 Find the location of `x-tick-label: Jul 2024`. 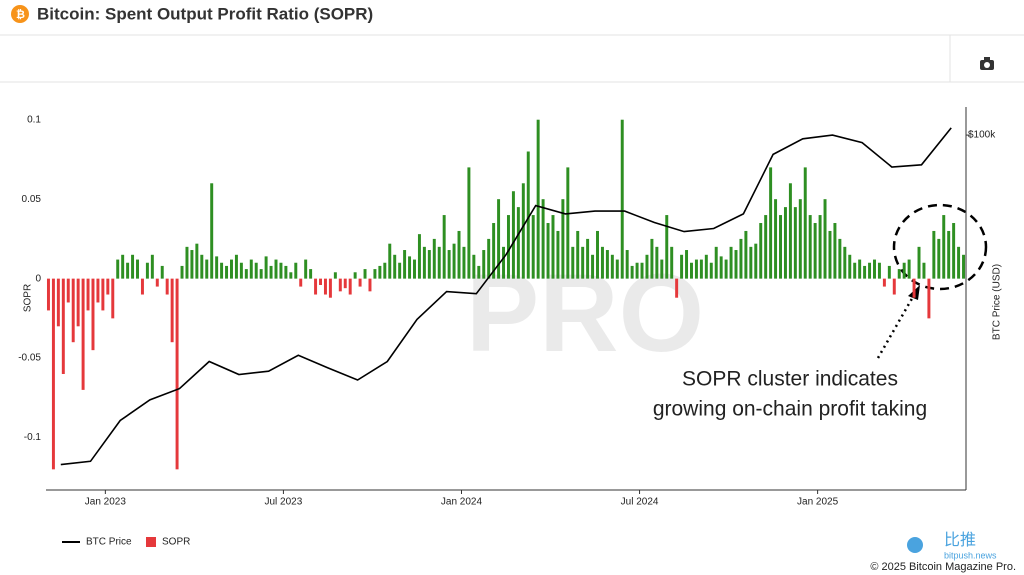

x-tick-label: Jul 2024 is located at coordinates (640, 502).